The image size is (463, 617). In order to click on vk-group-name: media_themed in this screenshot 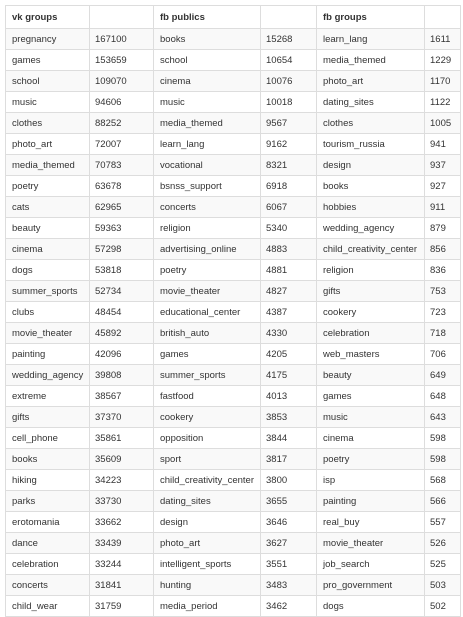, I will do `click(47, 165)`.